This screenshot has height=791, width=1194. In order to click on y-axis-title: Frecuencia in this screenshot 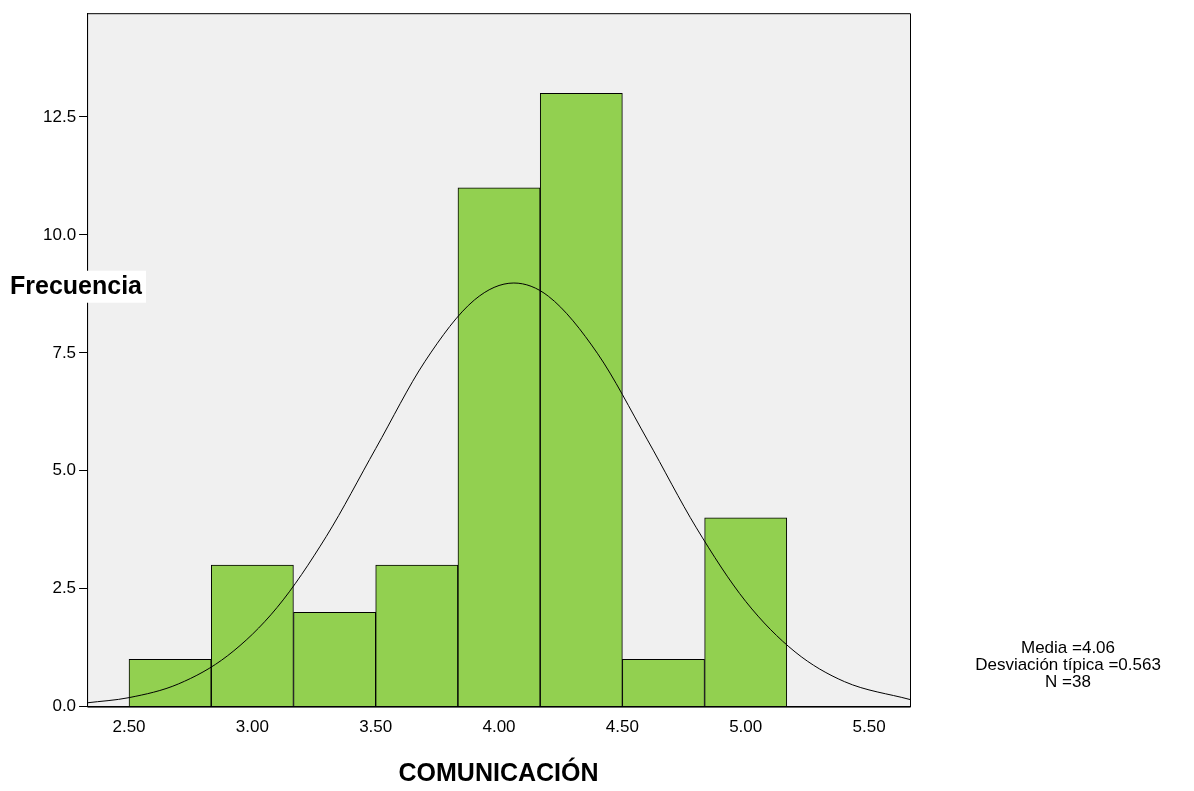, I will do `click(77, 284)`.